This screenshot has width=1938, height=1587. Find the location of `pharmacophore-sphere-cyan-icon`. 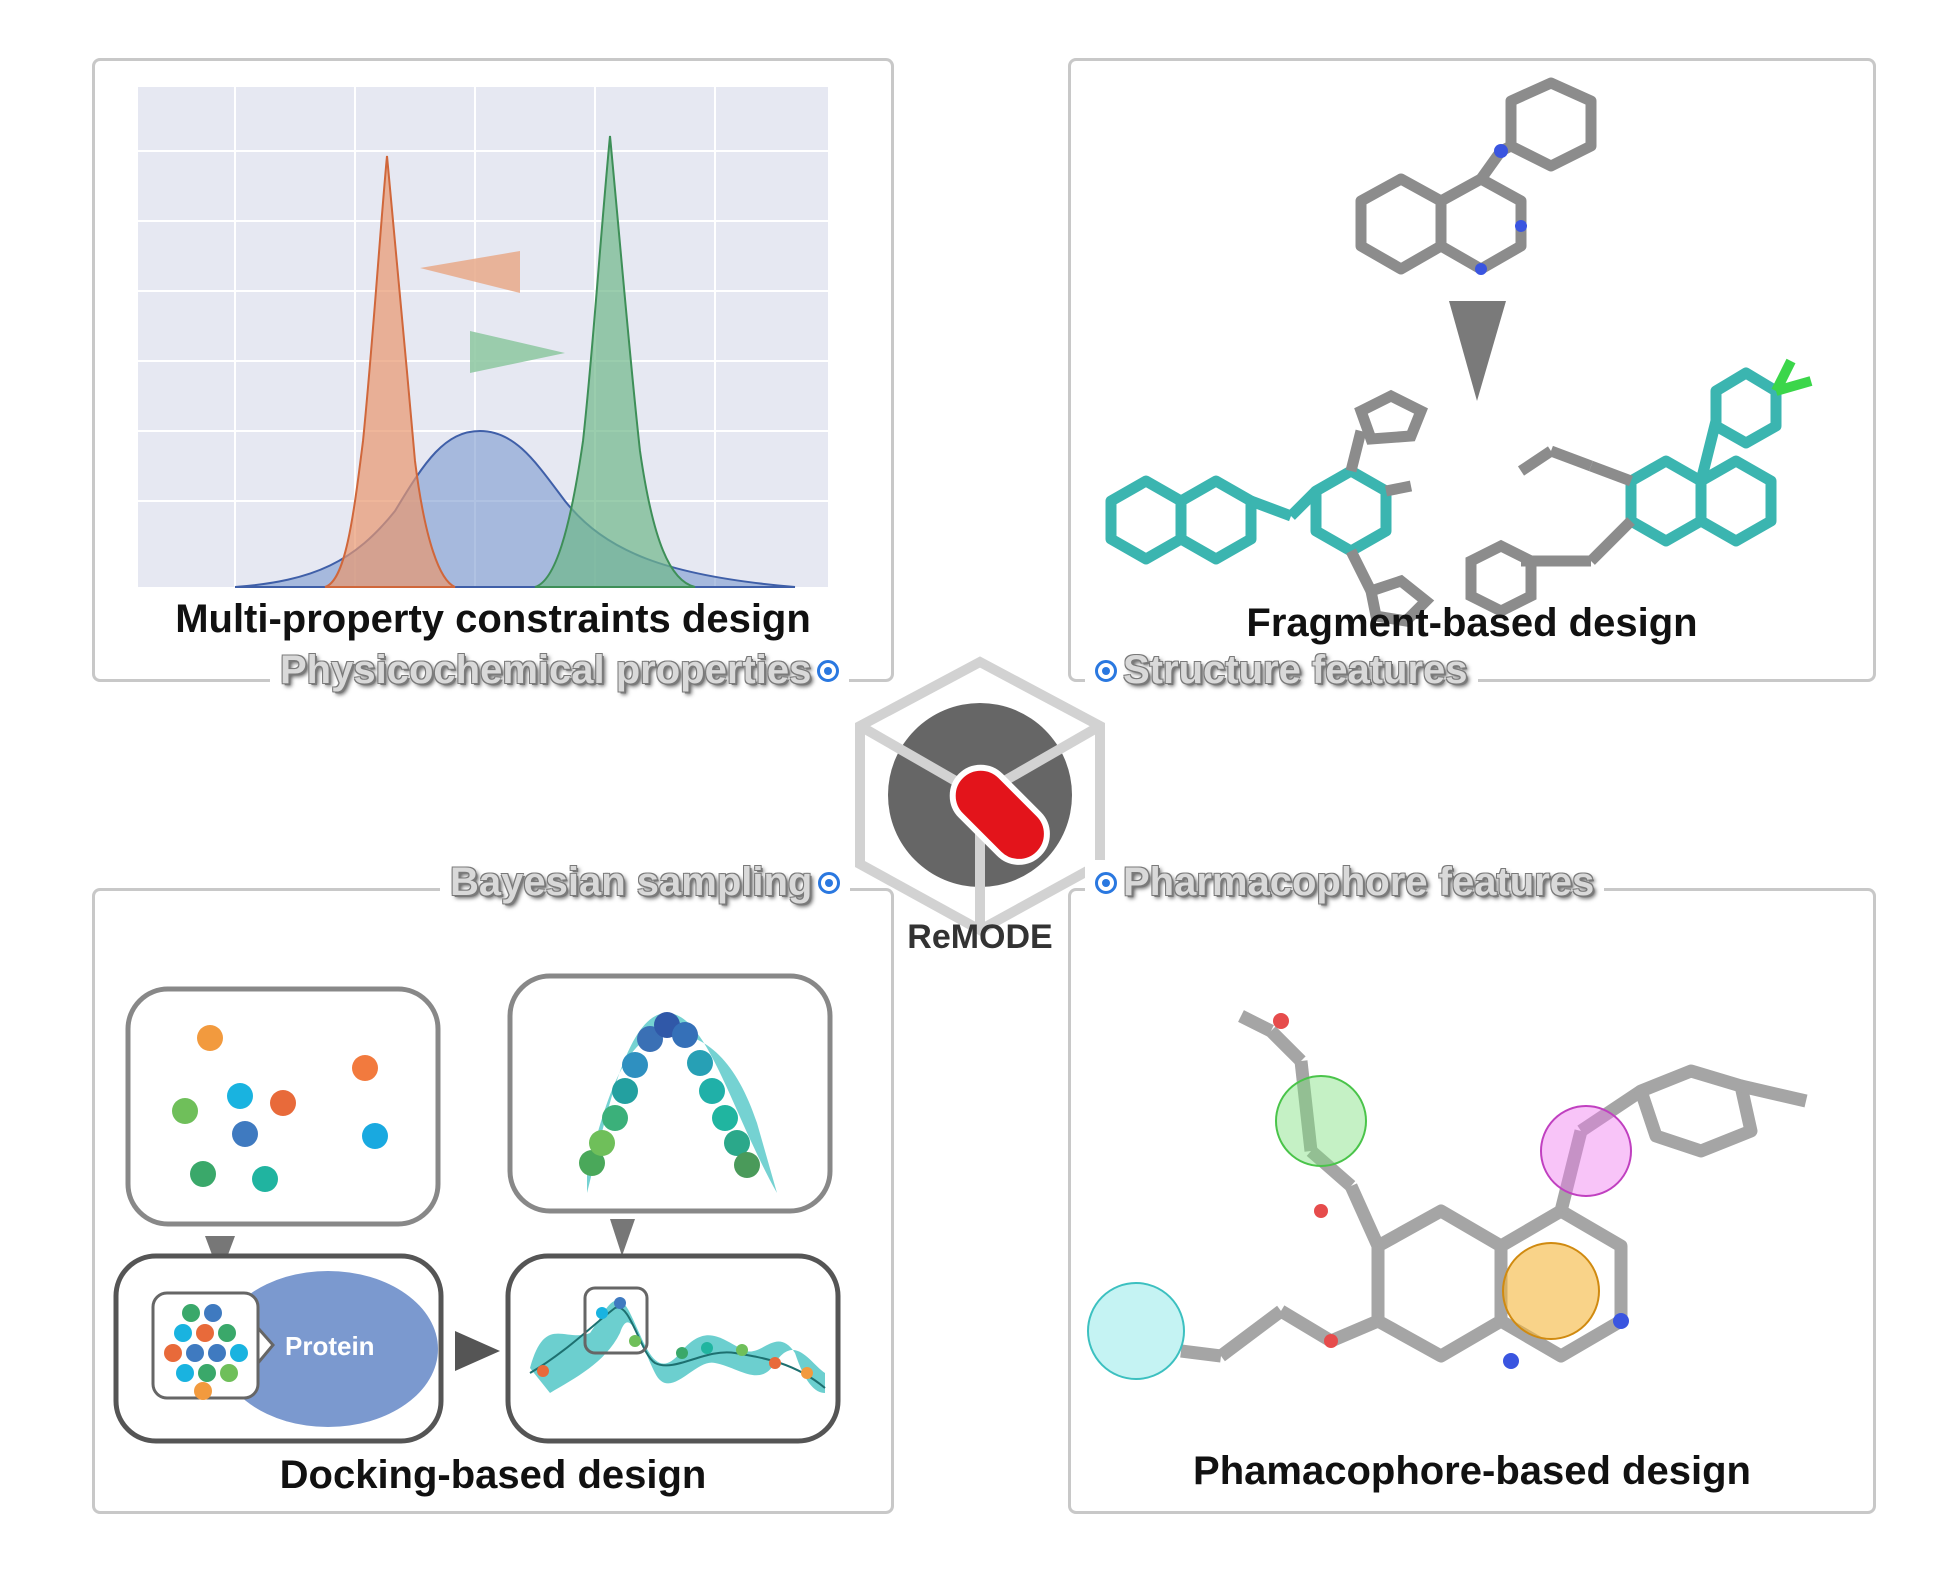

pharmacophore-sphere-cyan-icon is located at coordinates (1136, 1331).